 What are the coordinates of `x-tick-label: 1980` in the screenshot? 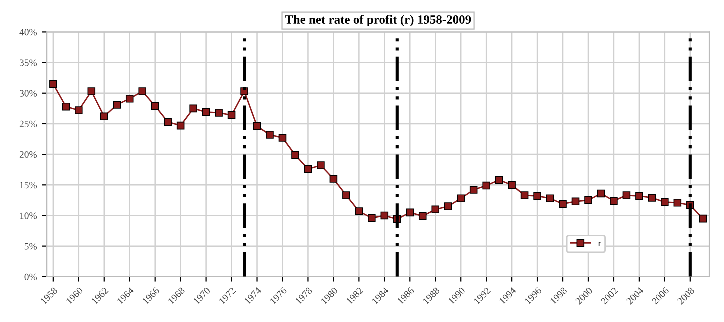 It's located at (329, 296).